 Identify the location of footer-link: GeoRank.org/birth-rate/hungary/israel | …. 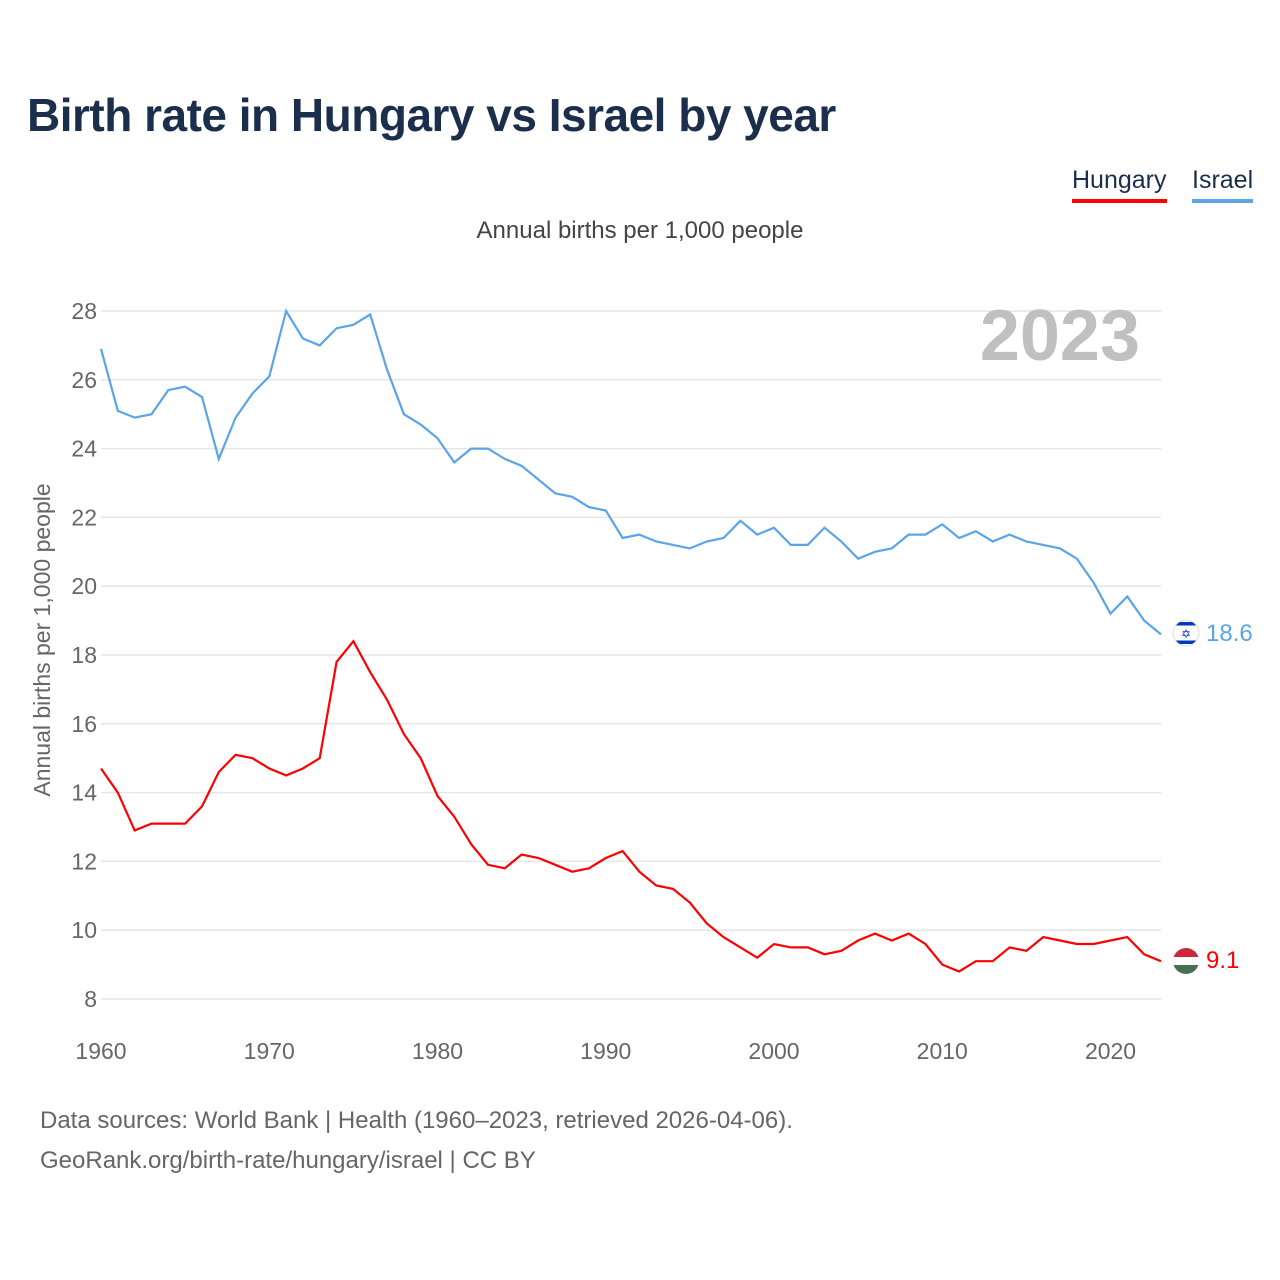
(288, 1160).